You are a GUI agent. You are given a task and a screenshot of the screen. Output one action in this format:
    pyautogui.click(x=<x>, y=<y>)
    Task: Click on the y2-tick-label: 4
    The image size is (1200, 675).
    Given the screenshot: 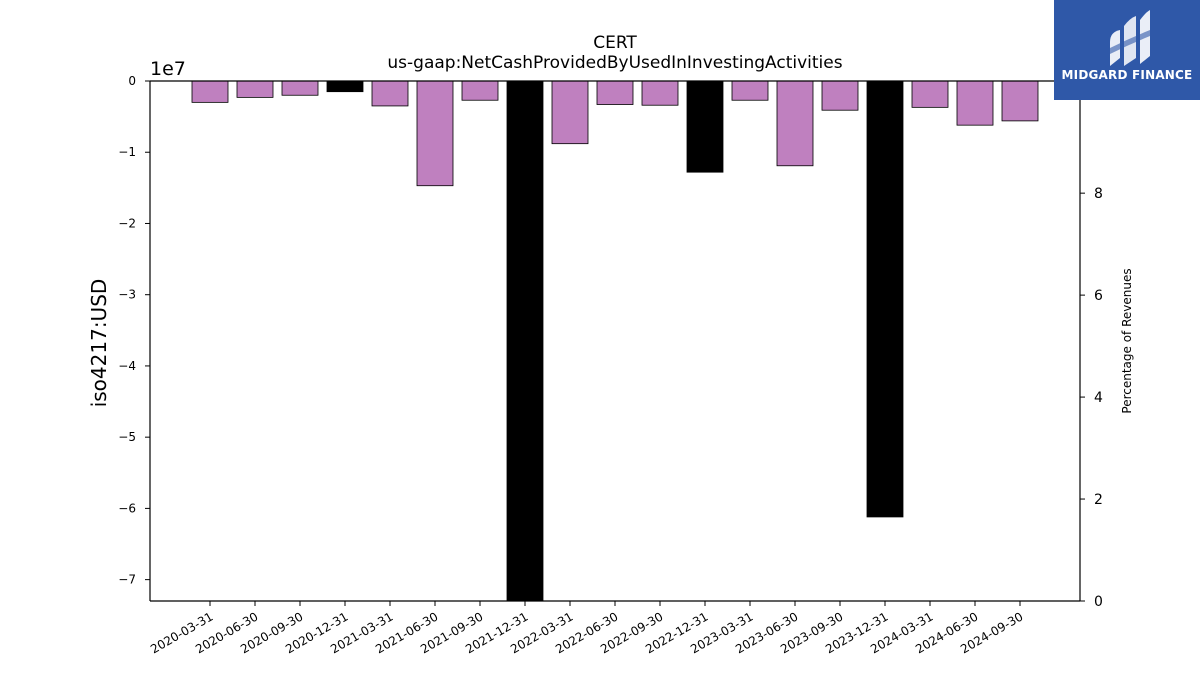 What is the action you would take?
    pyautogui.click(x=1098, y=398)
    